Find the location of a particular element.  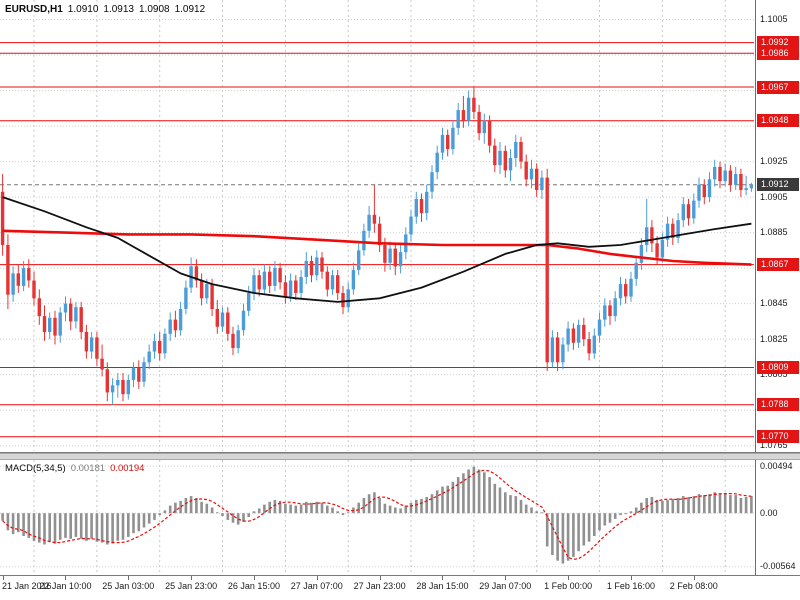

macd-name-label: MACD(5,34,5) is located at coordinates (35, 468).